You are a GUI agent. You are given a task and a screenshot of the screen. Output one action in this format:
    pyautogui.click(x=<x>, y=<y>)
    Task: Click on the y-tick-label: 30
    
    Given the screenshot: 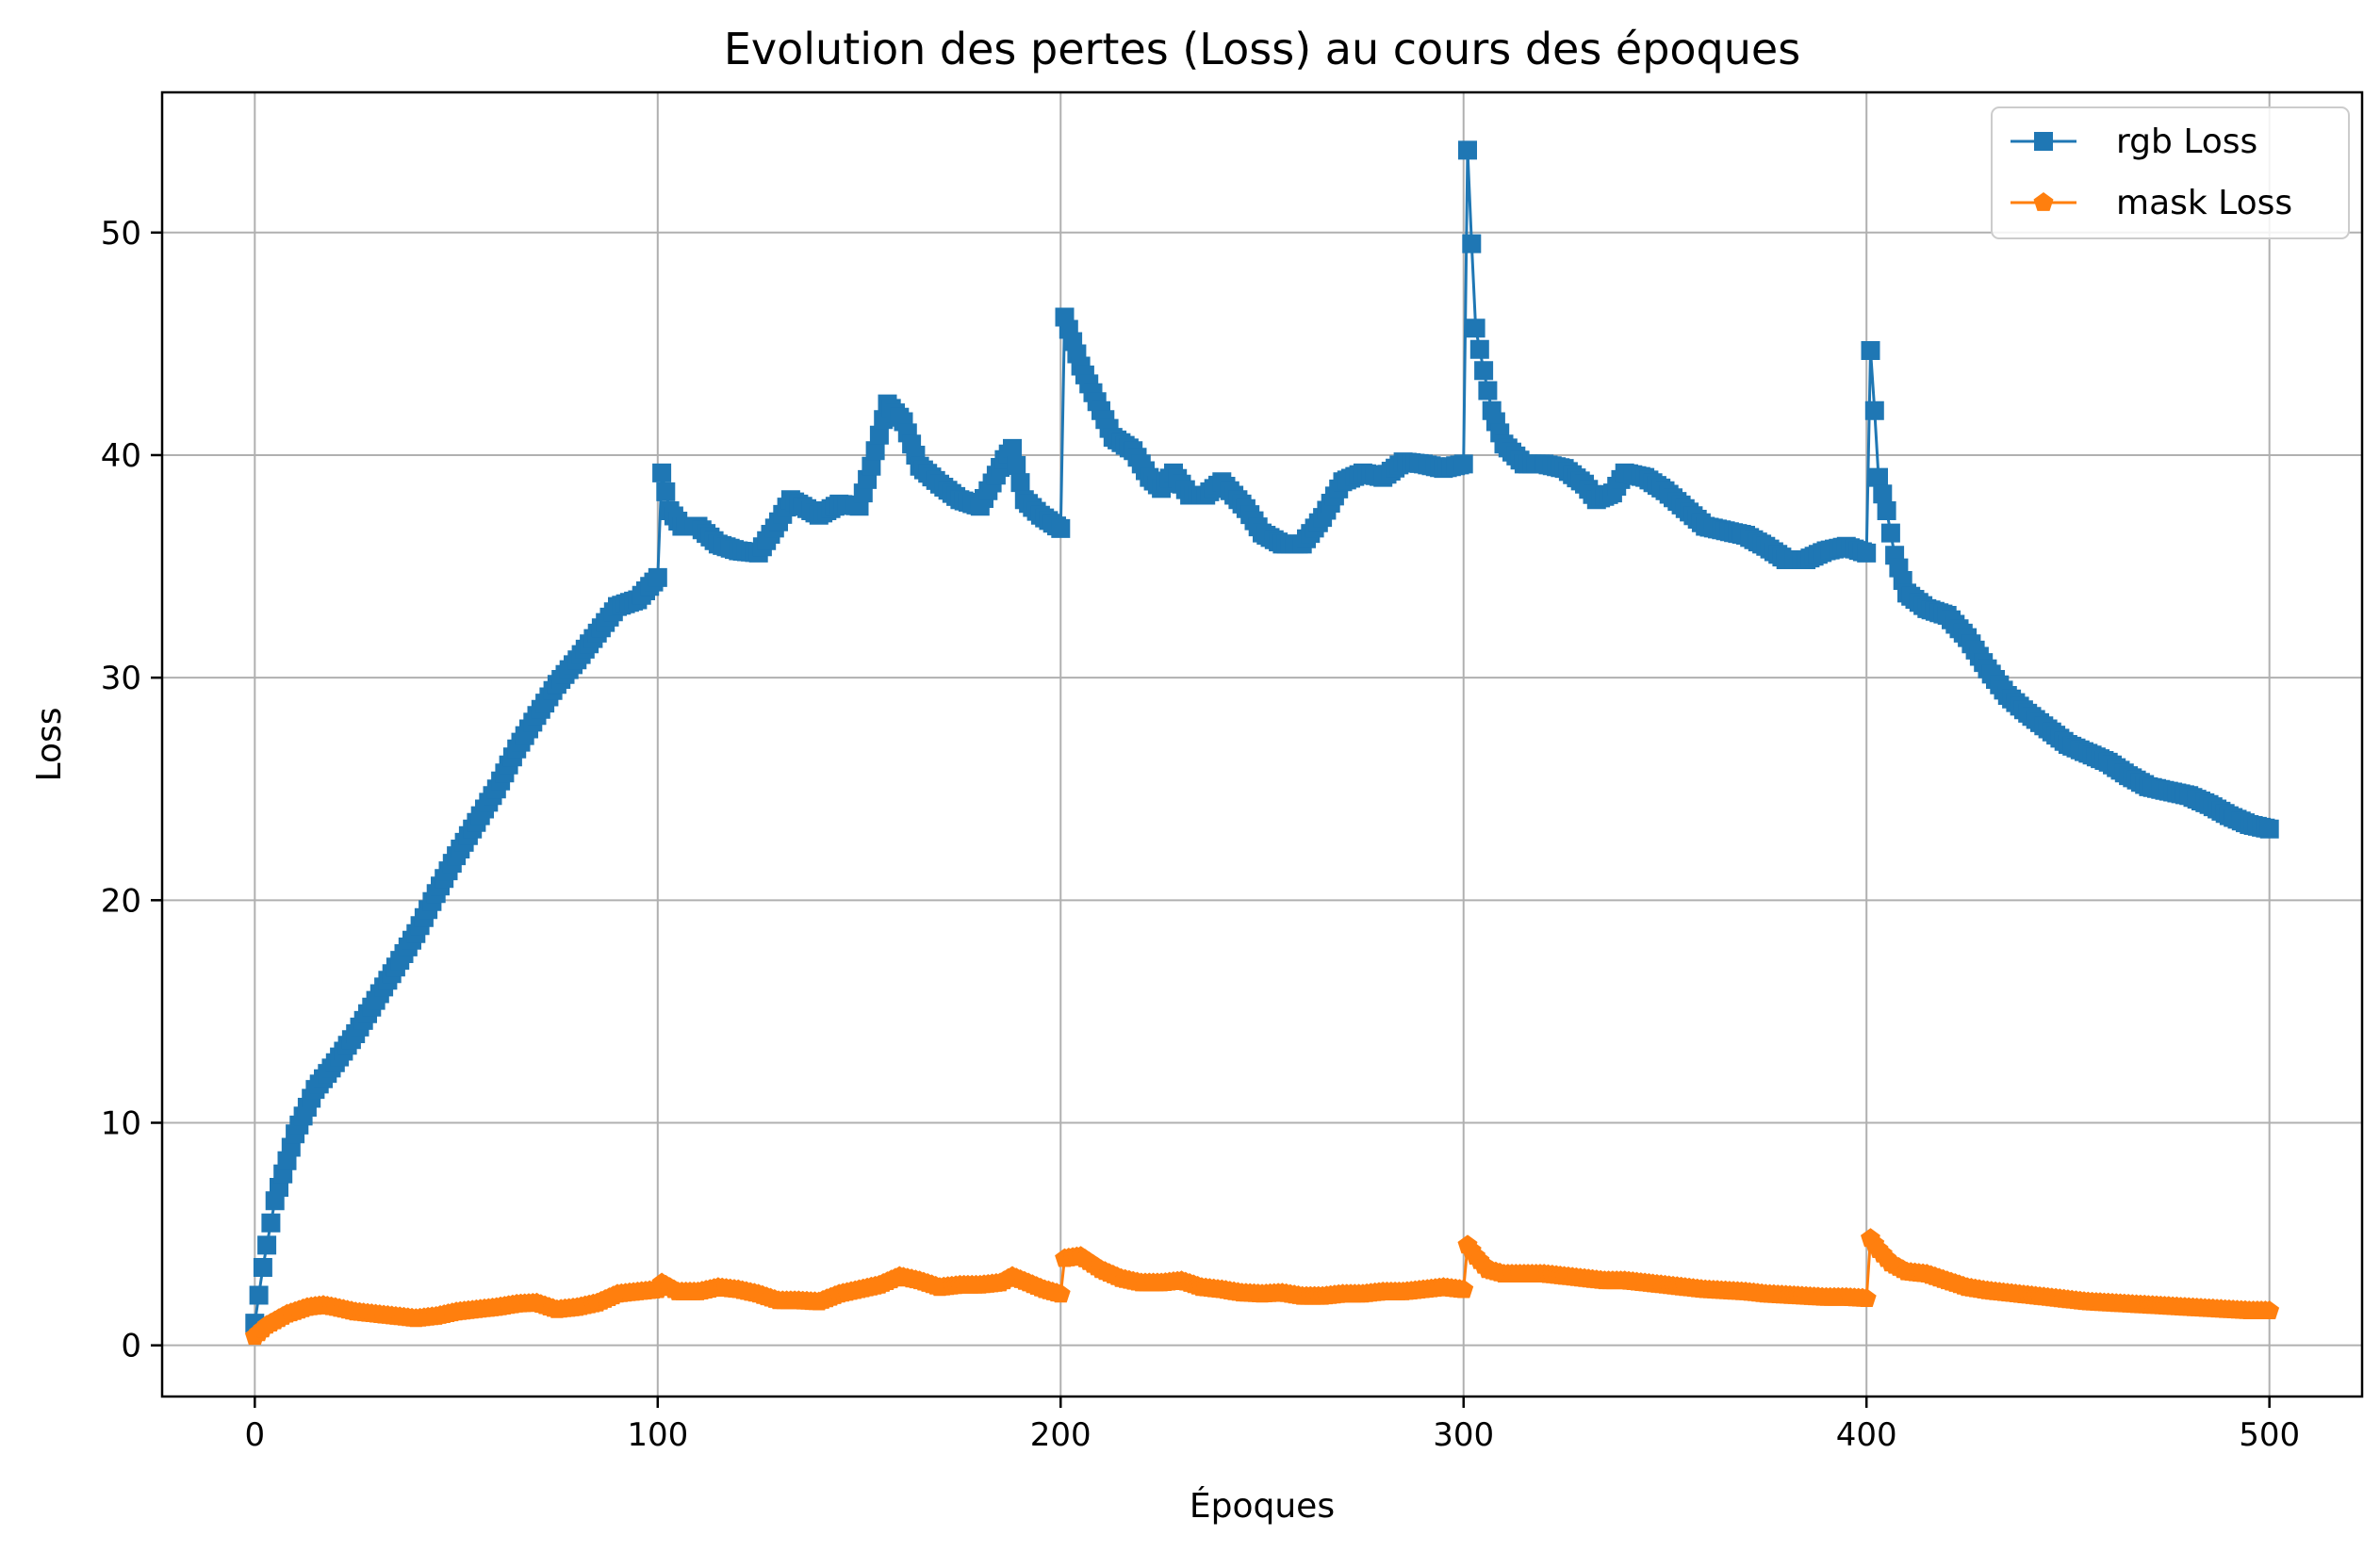 What is the action you would take?
    pyautogui.click(x=121, y=678)
    